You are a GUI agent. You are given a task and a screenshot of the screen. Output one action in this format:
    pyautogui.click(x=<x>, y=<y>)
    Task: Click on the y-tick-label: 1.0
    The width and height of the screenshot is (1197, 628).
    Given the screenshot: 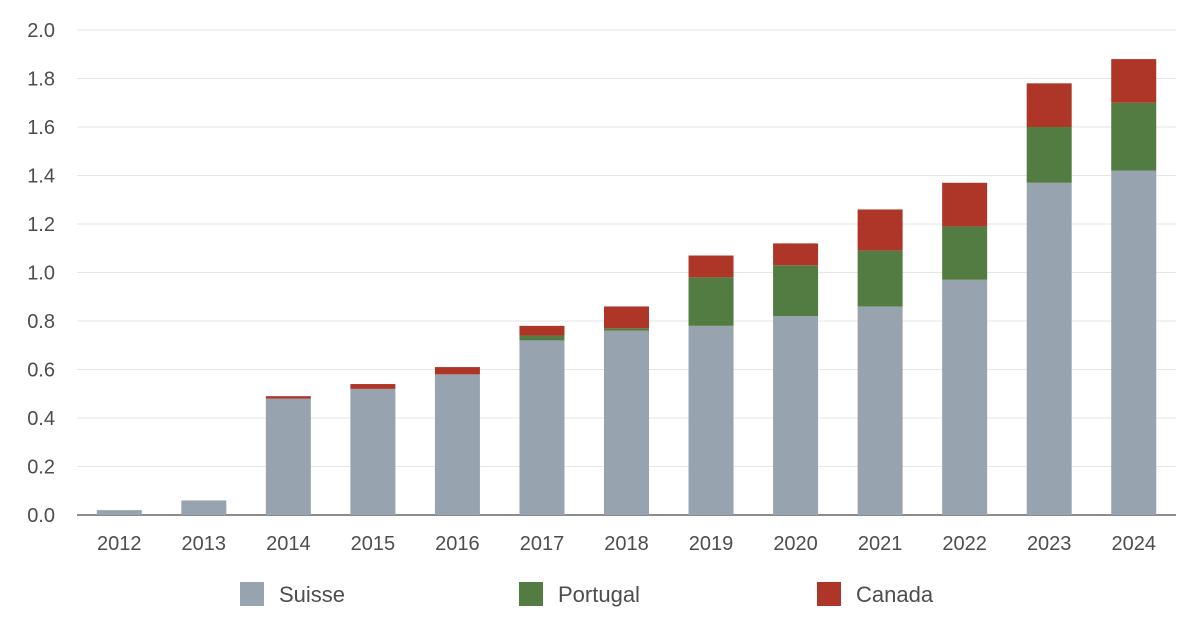 What is the action you would take?
    pyautogui.click(x=41, y=274)
    